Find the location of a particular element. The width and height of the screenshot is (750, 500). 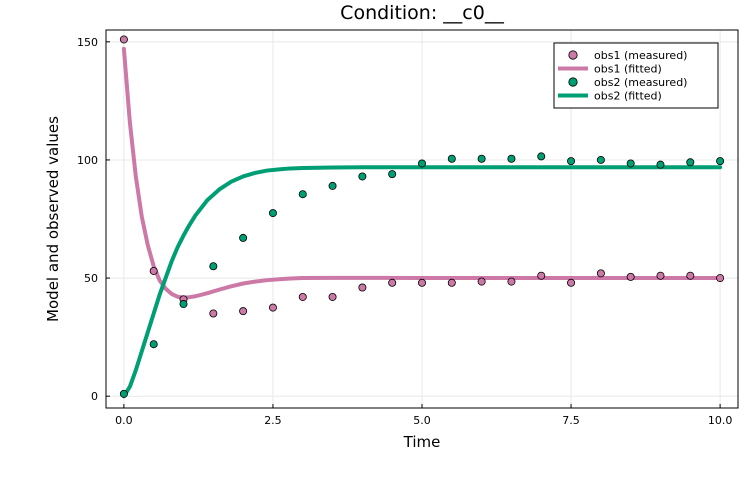

x-axis-label: Time is located at coordinates (422, 442).